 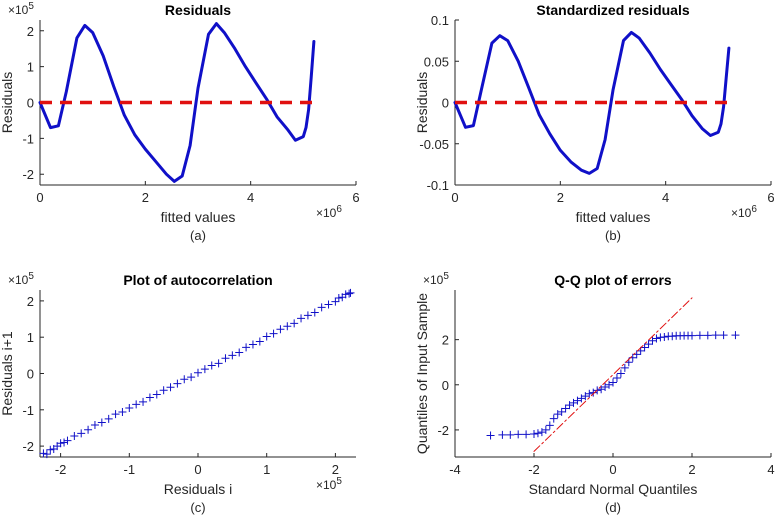 I want to click on panel-caption: (b), so click(x=613, y=235).